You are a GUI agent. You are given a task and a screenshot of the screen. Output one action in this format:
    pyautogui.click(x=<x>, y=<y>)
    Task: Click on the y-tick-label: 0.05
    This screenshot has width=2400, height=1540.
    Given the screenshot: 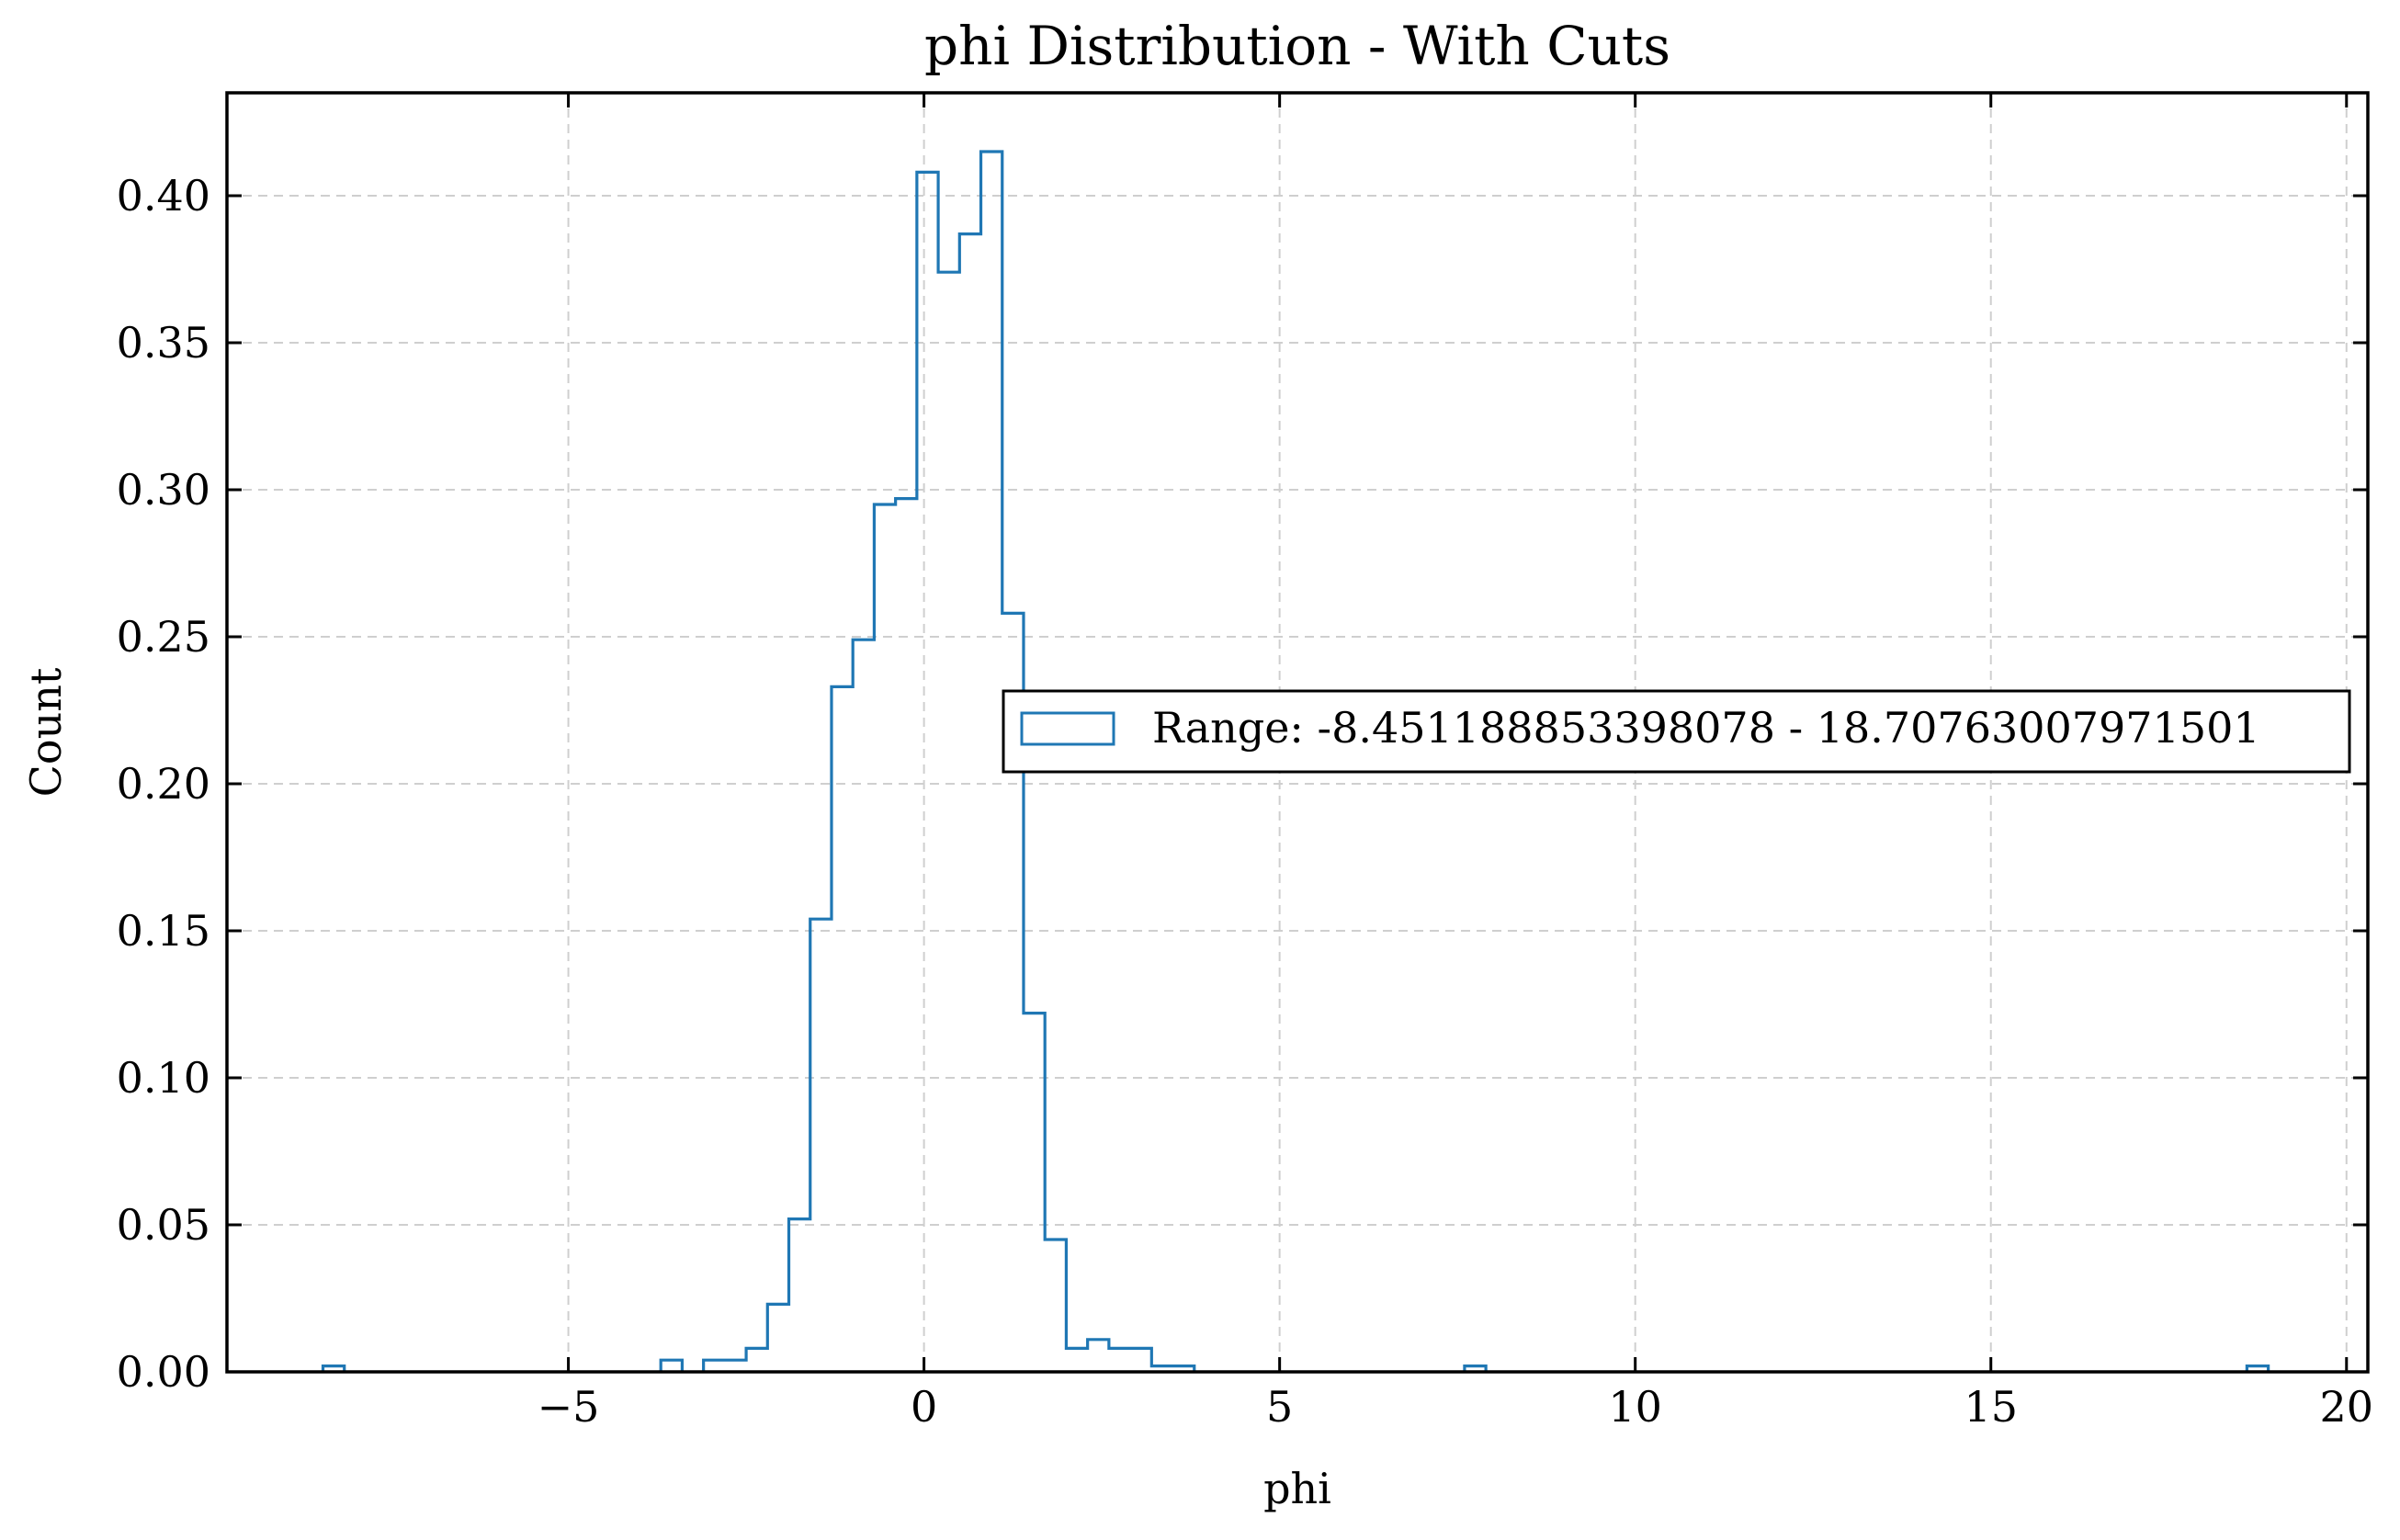 What is the action you would take?
    pyautogui.click(x=163, y=1225)
    